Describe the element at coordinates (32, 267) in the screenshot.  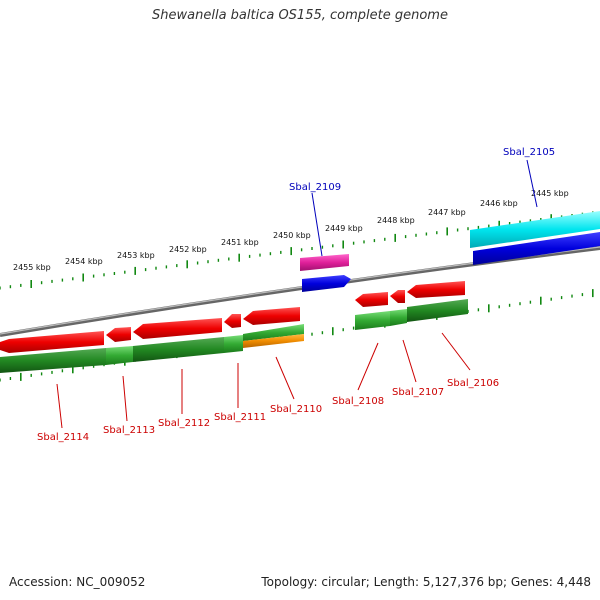
I see `scale-label: 2455 kbp` at that location.